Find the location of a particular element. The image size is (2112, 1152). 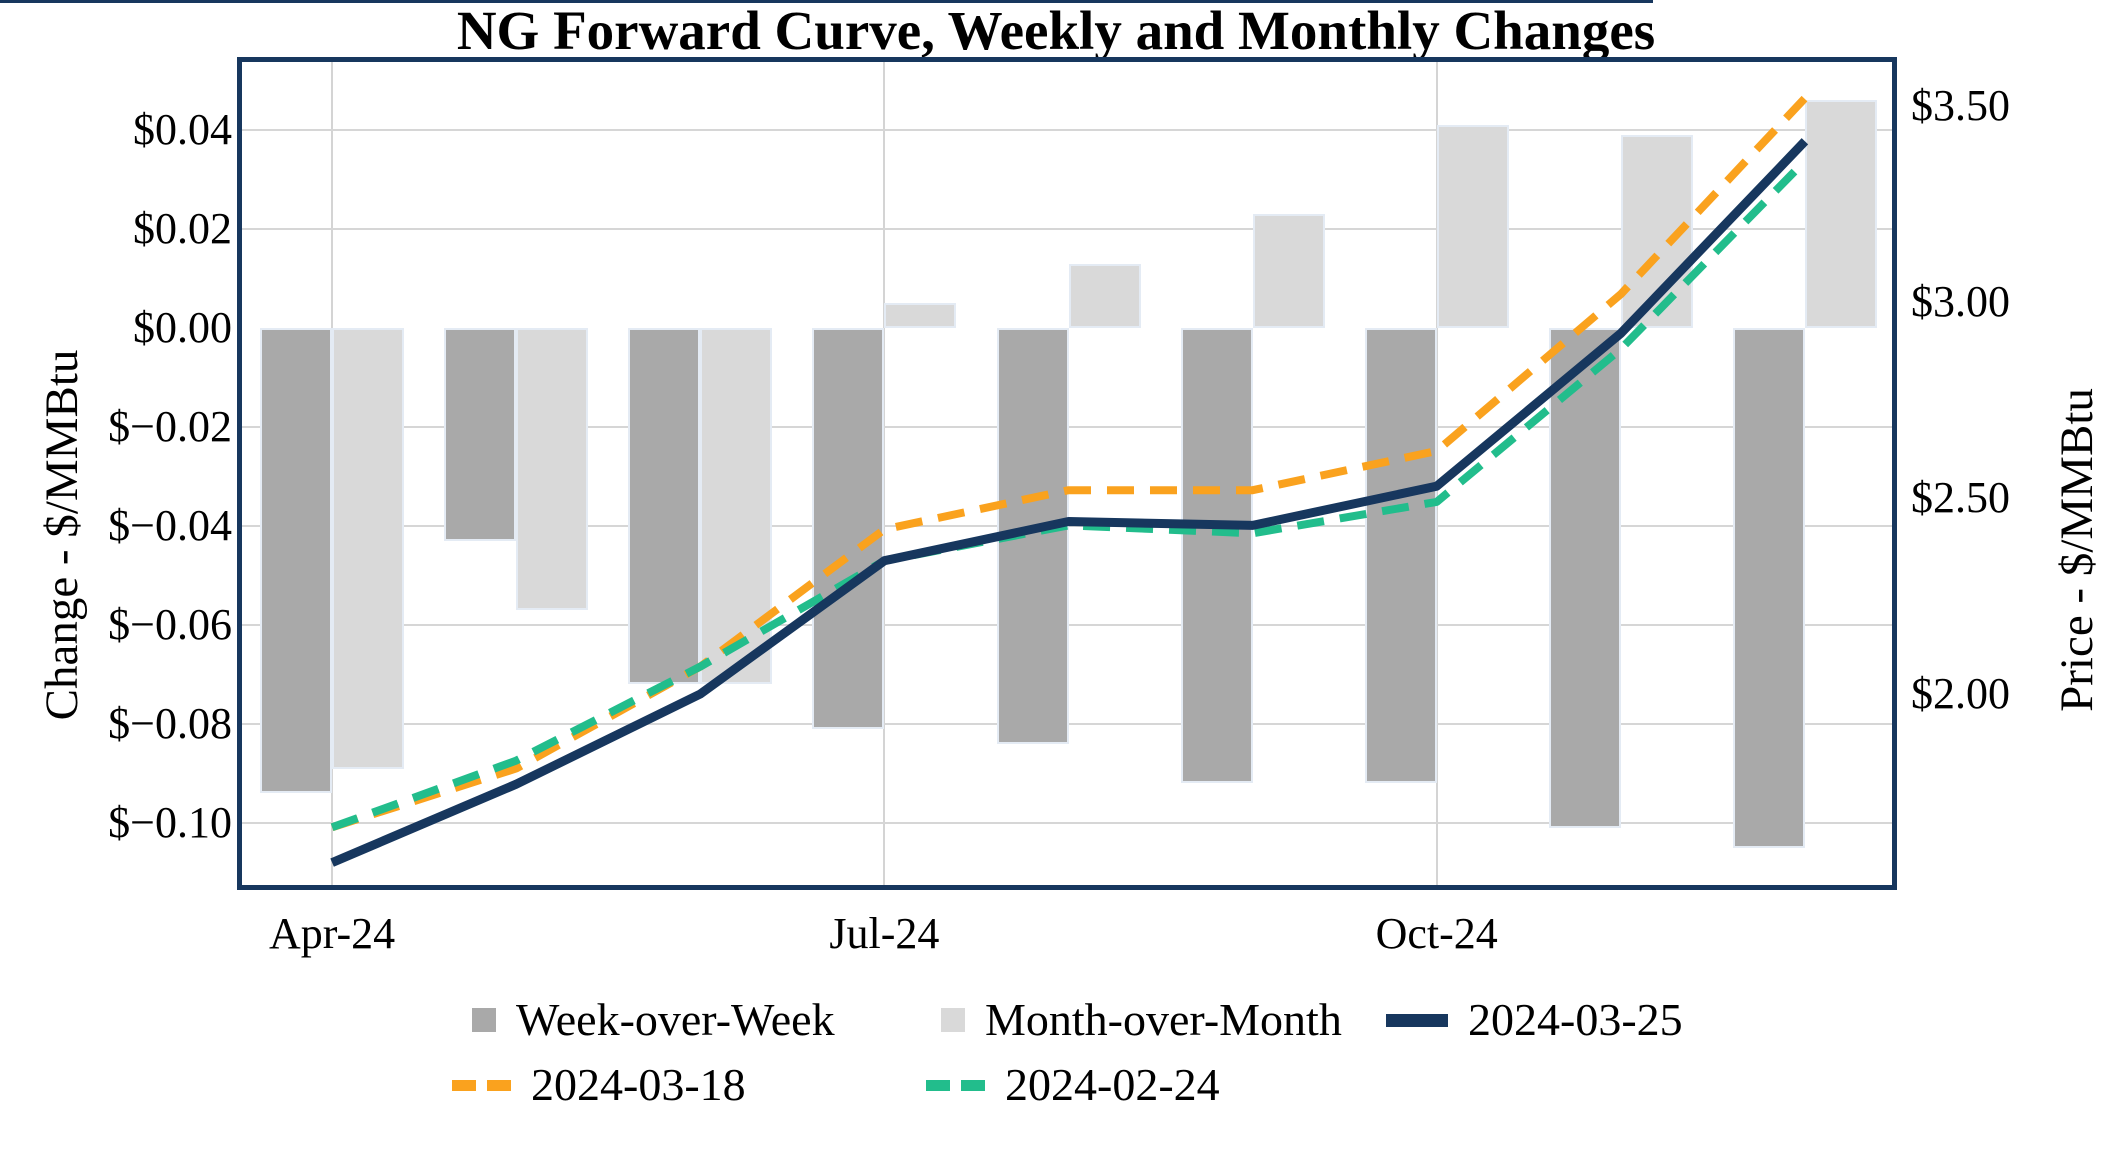

legend-item-2024-03-25: 2024-03-25 is located at coordinates (1534, 1020).